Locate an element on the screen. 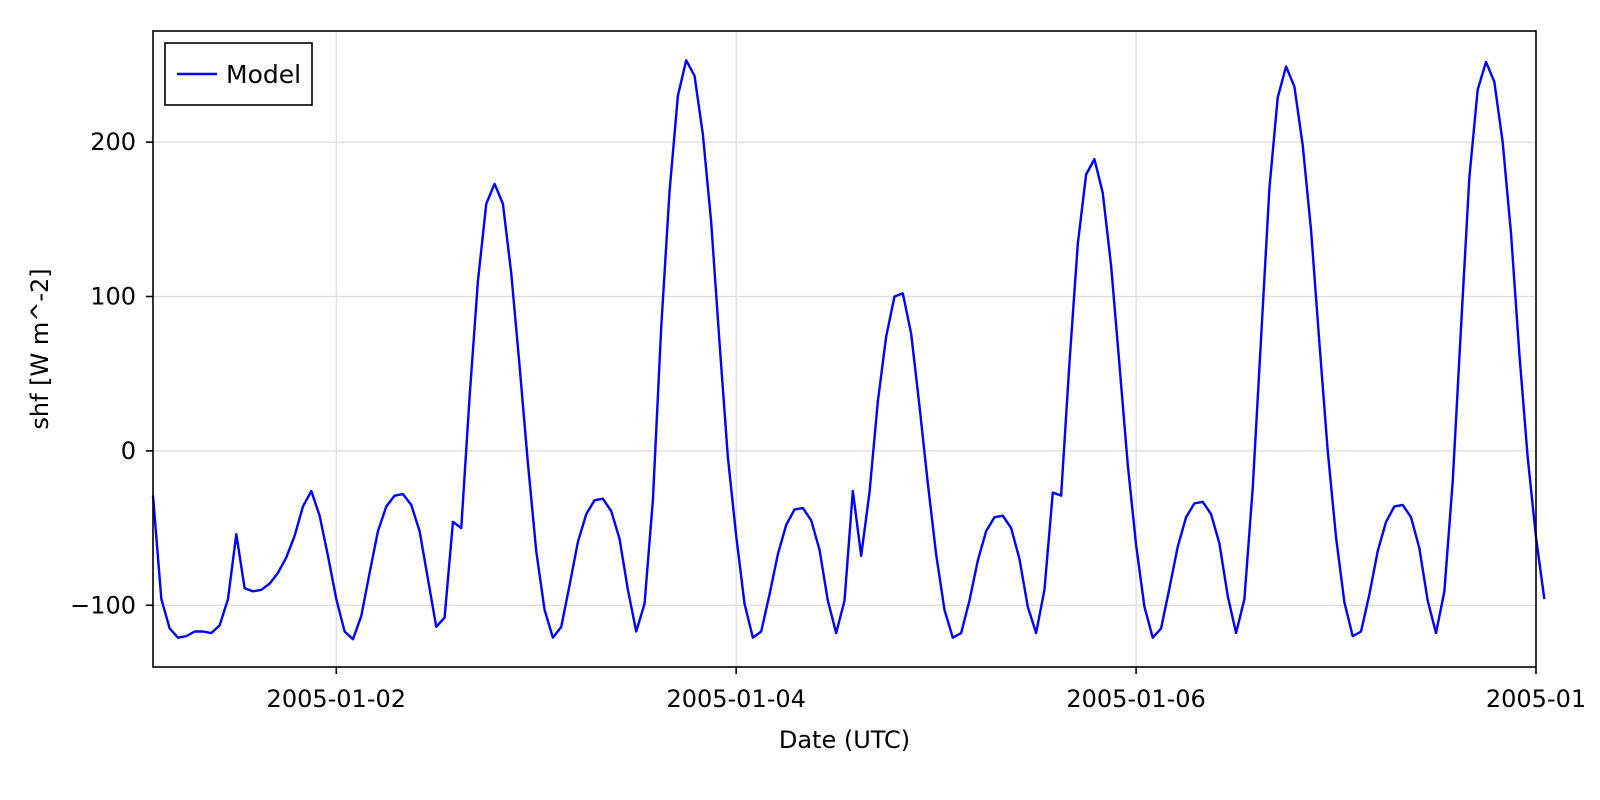 The image size is (1600, 800). legend-label-model: Model is located at coordinates (263, 74).